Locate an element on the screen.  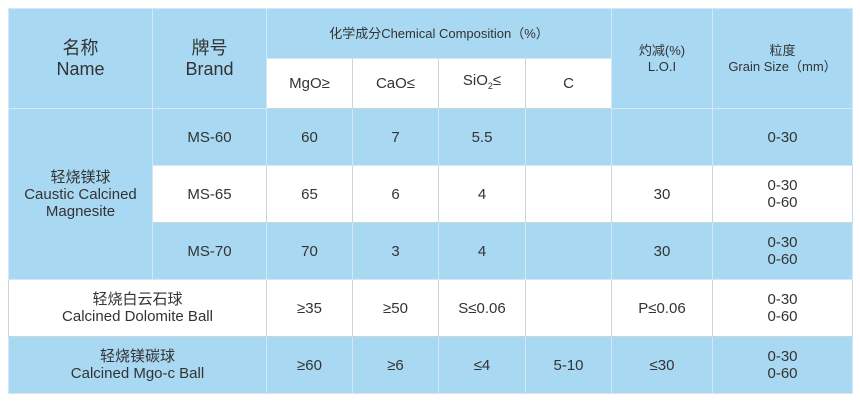
value-cell: 65 is located at coordinates (309, 194).